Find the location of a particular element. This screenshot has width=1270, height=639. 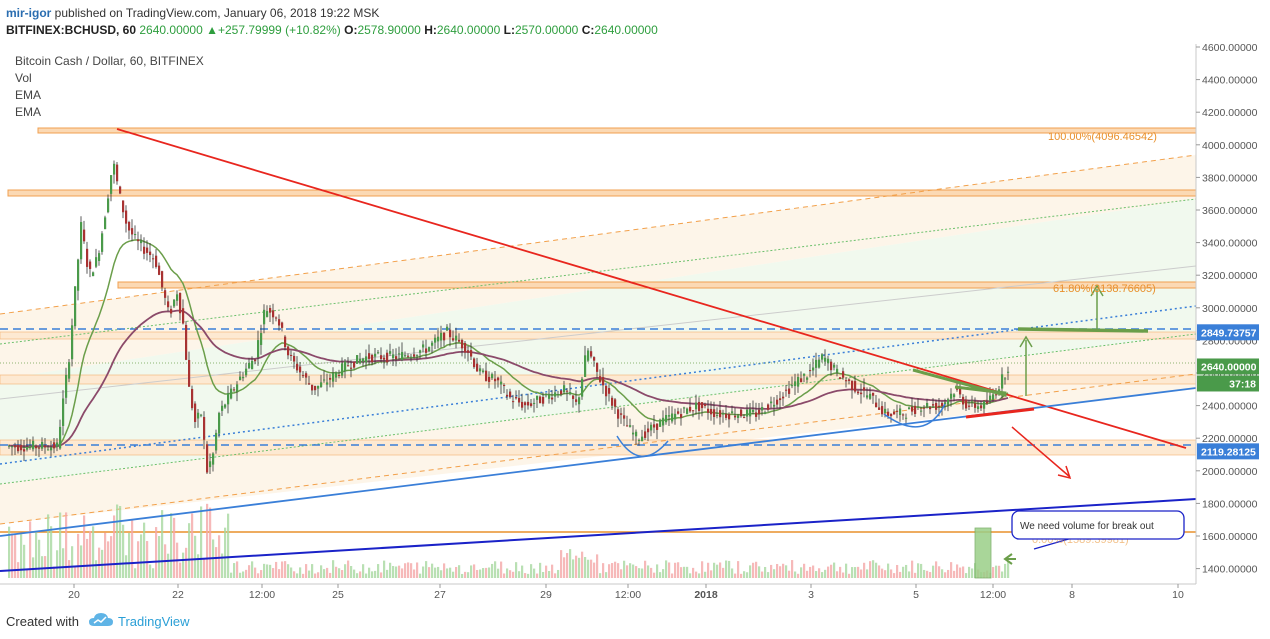

tradingview-brand-link: TradingView is located at coordinates (154, 621).